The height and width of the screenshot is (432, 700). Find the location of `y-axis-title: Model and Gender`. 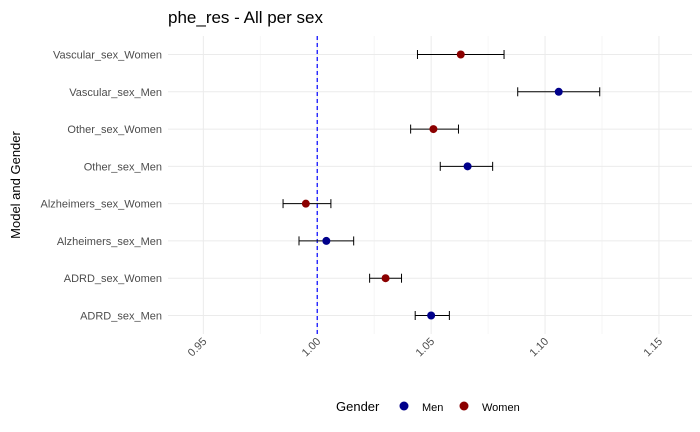

y-axis-title: Model and Gender is located at coordinates (15, 184).